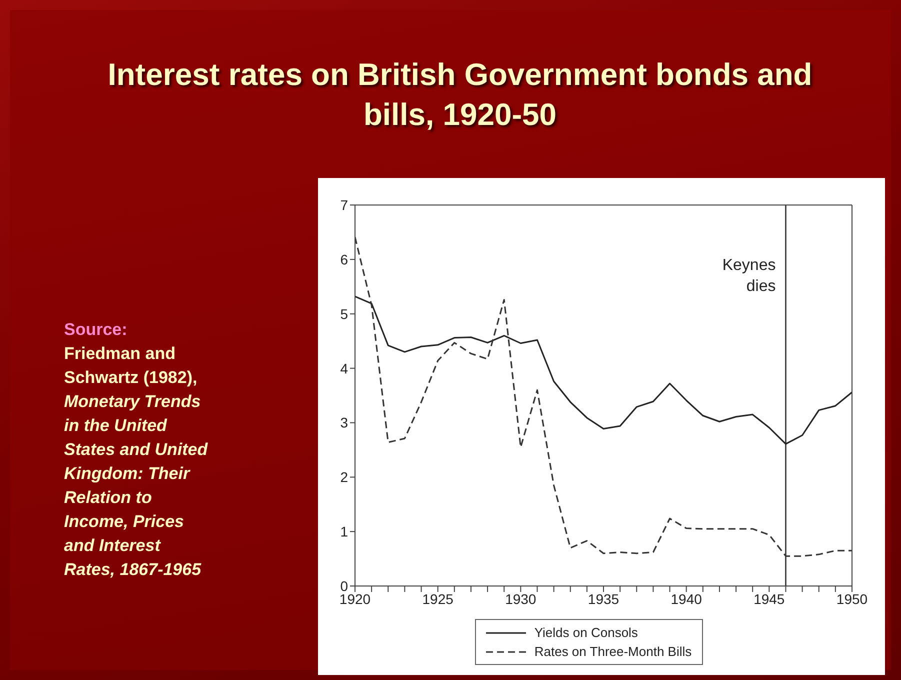 The height and width of the screenshot is (680, 901). What do you see at coordinates (136, 486) in the screenshot?
I see `text: Monetary Trends in the United States and United Kingdom: Their Relation to Income, Prices and Interest Rates, 1867-1965` at bounding box center [136, 486].